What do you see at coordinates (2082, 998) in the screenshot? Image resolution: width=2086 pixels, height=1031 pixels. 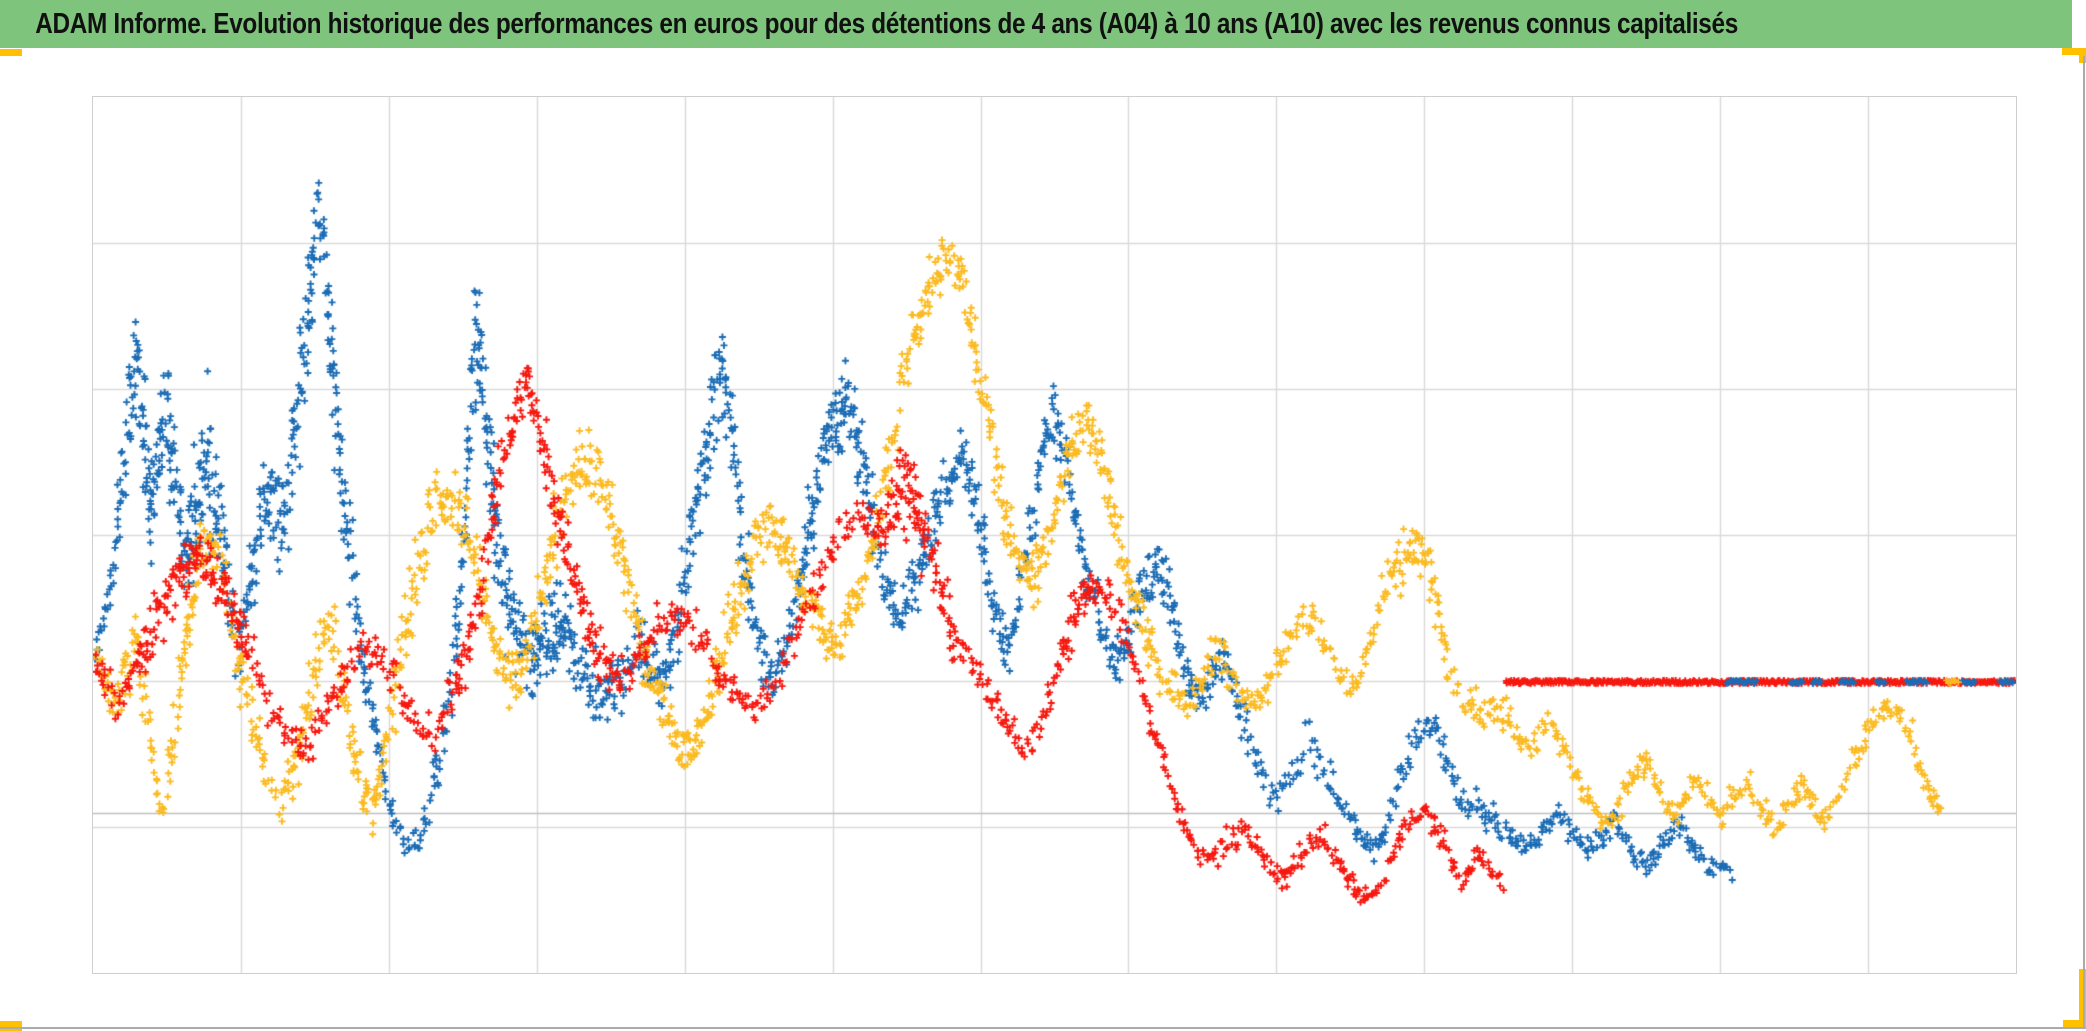 I see `accent-bottom-right-corner` at bounding box center [2082, 998].